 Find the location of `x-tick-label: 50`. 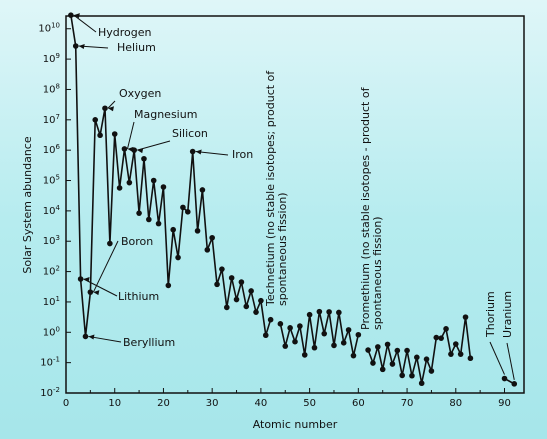

x-tick-label: 50 is located at coordinates (309, 403).